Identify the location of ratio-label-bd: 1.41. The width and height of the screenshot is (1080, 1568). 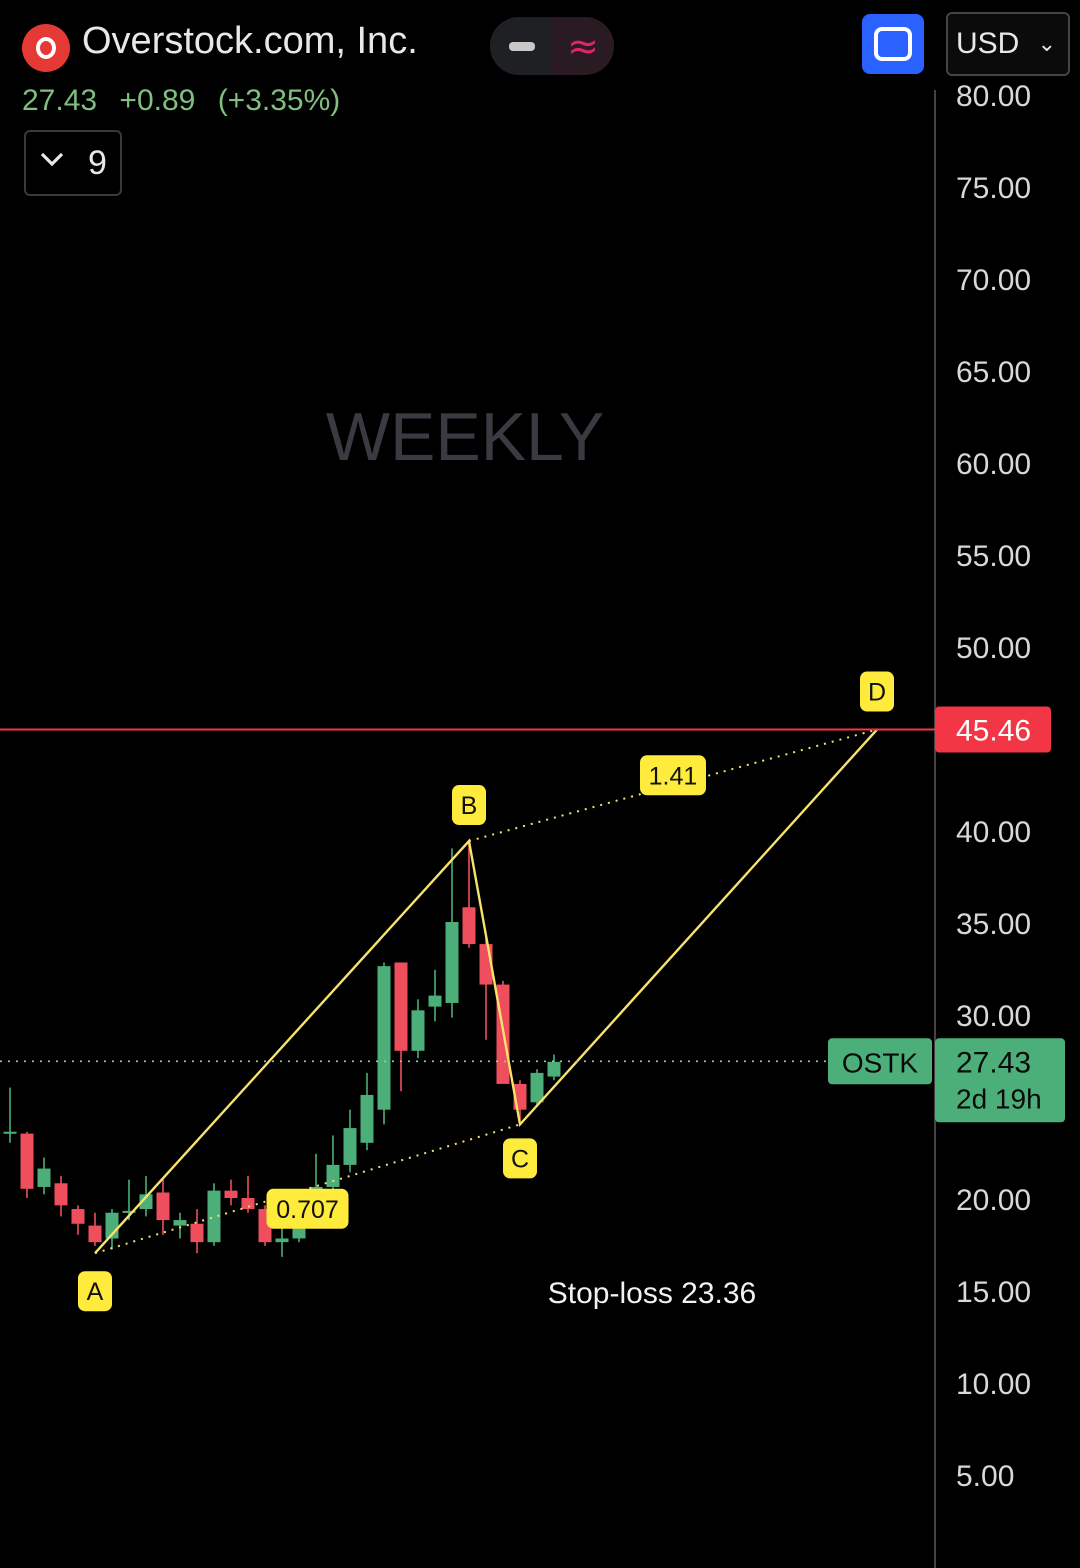
(673, 776).